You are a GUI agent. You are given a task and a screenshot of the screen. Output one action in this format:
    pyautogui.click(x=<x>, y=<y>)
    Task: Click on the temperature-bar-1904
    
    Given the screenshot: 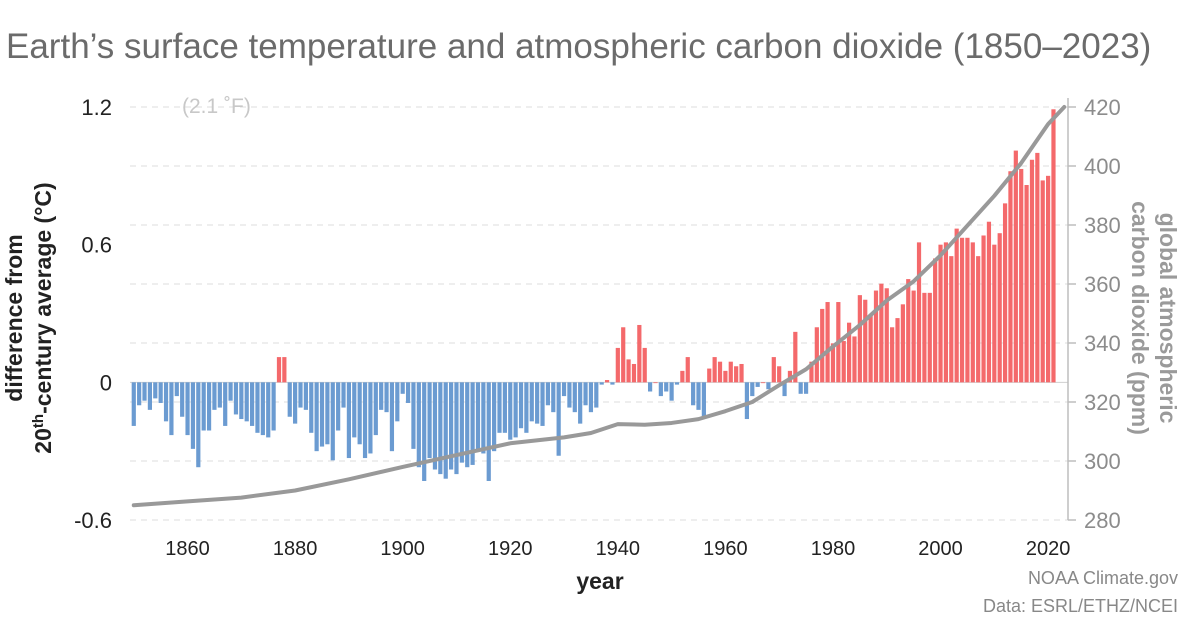 What is the action you would take?
    pyautogui.click(x=424, y=431)
    